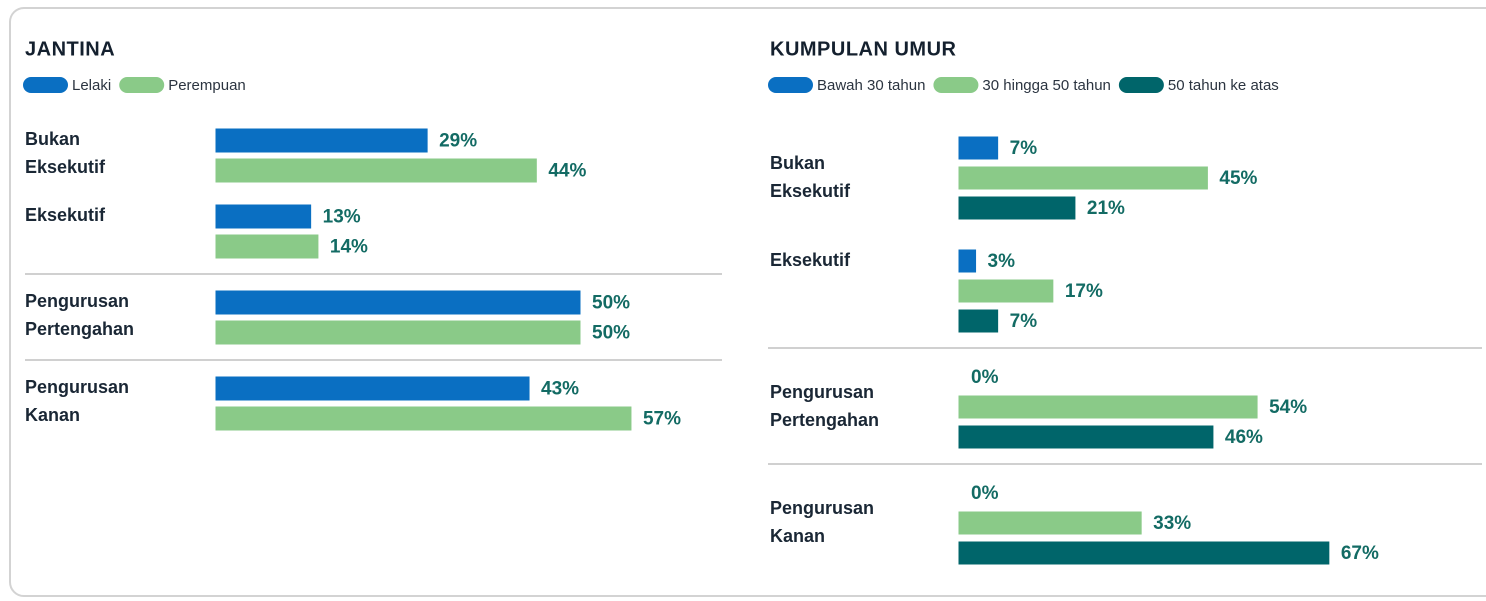 This screenshot has height=601, width=1486. Describe the element at coordinates (1046, 85) in the screenshot. I see `legend-label: 30 hingga 50 tahun` at that location.